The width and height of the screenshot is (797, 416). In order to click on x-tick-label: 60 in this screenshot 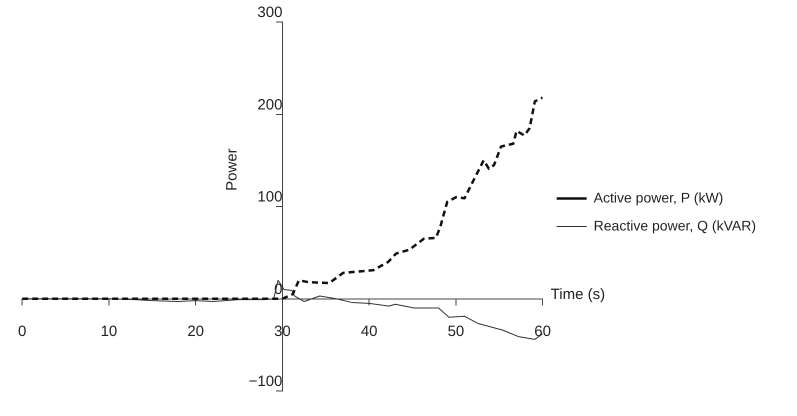, I will do `click(542, 331)`.